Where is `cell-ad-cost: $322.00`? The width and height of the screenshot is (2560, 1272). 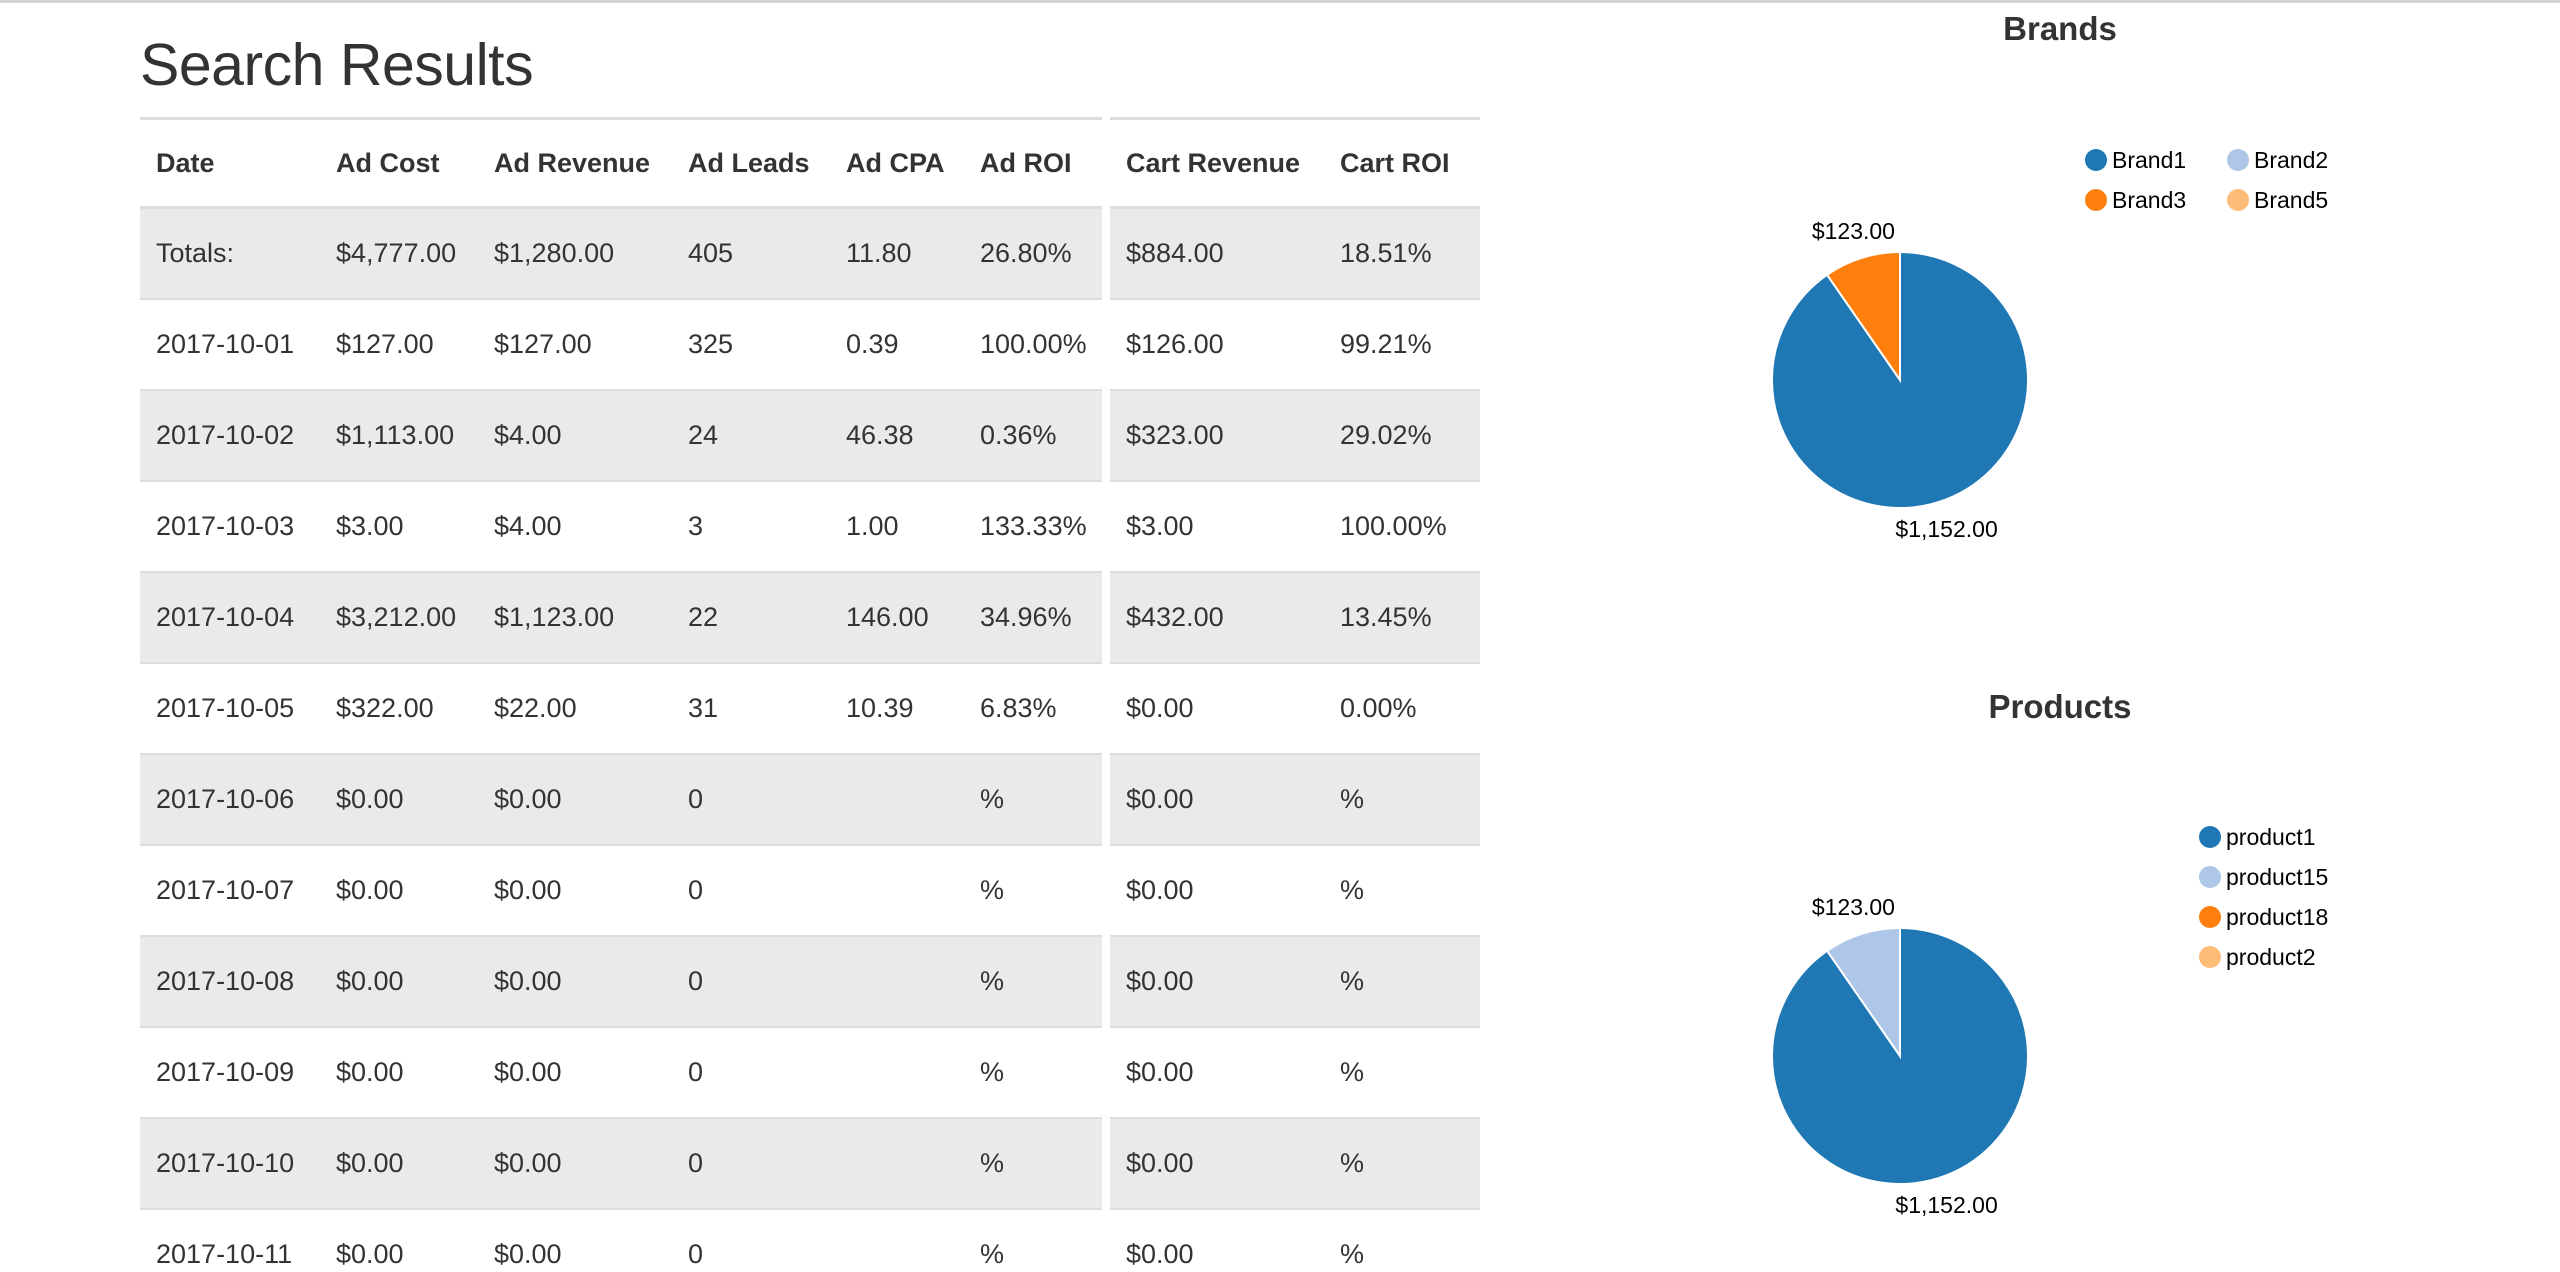
cell-ad-cost: $322.00 is located at coordinates (399, 708).